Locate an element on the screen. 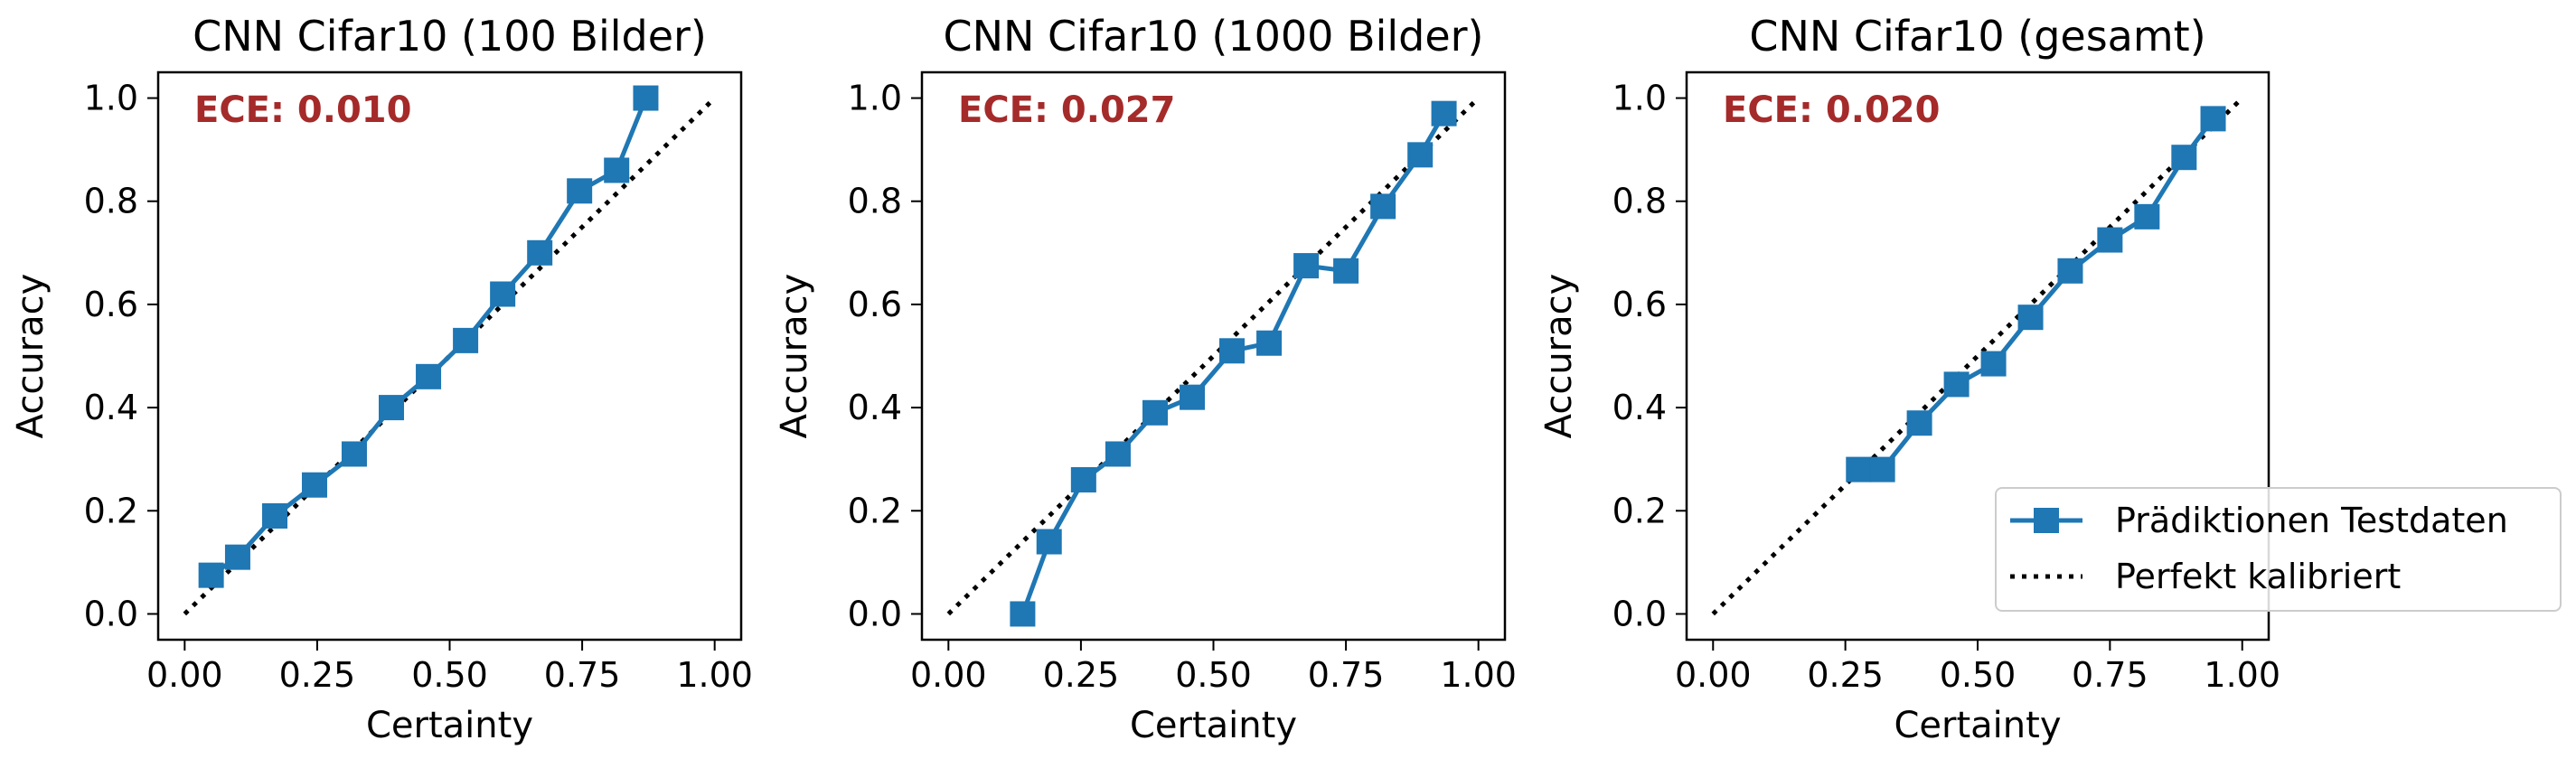 The image size is (2576, 759). ece-annotation: ECE: 0.020 is located at coordinates (1831, 110).